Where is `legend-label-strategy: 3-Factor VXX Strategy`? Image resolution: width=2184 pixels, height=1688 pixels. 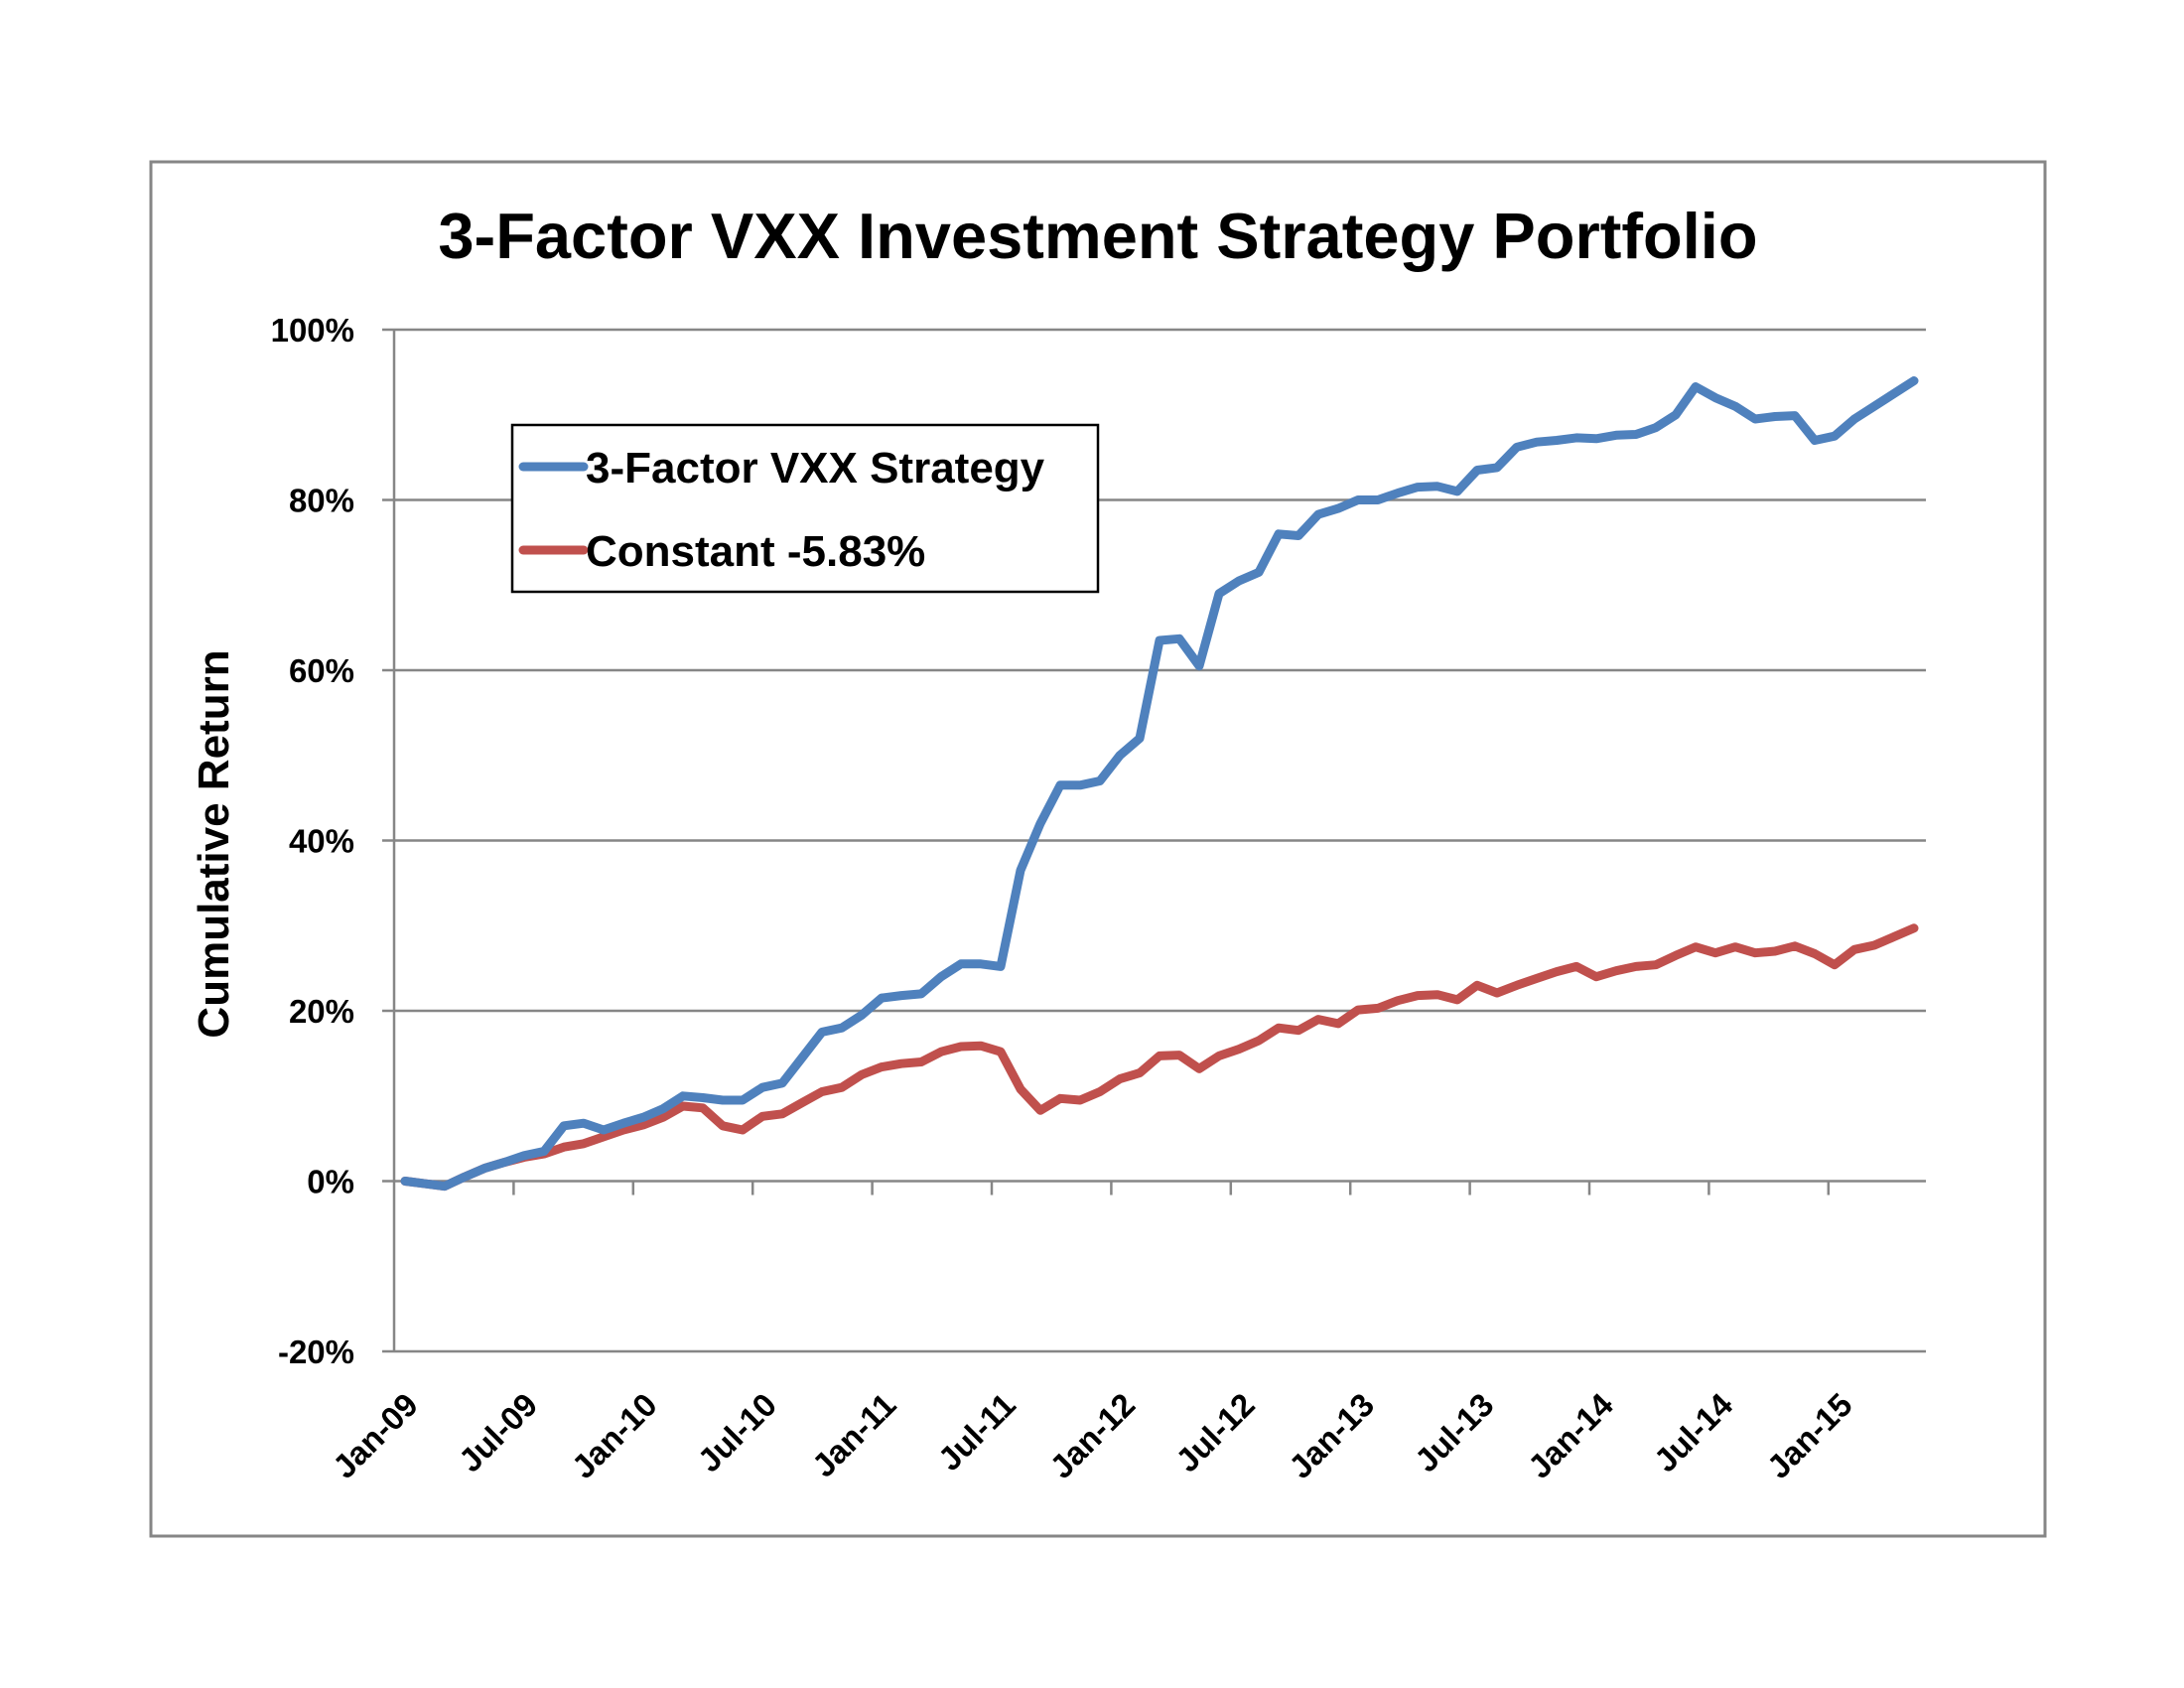 legend-label-strategy: 3-Factor VXX Strategy is located at coordinates (815, 468).